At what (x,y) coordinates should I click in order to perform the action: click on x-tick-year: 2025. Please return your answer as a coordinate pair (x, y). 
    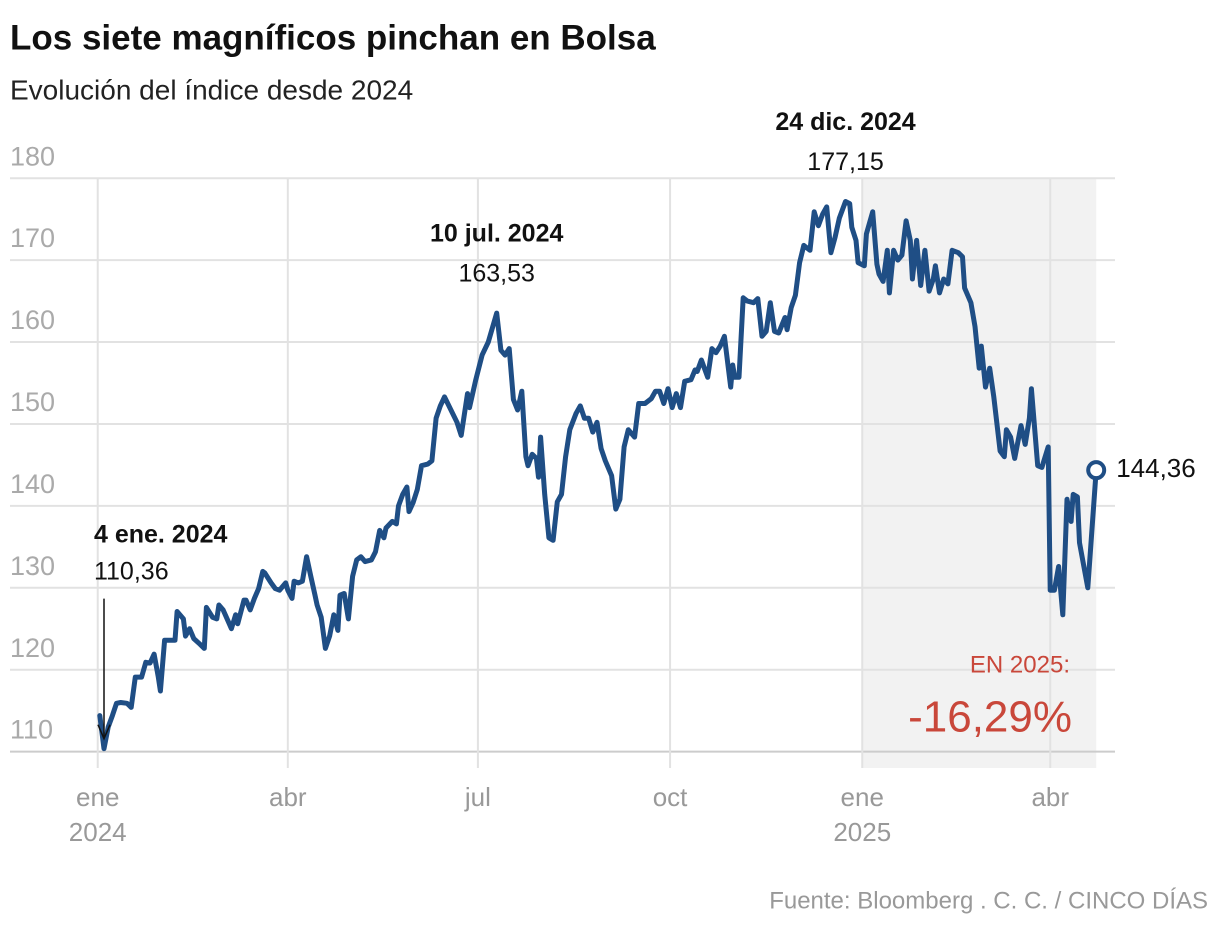
    Looking at the image, I should click on (862, 832).